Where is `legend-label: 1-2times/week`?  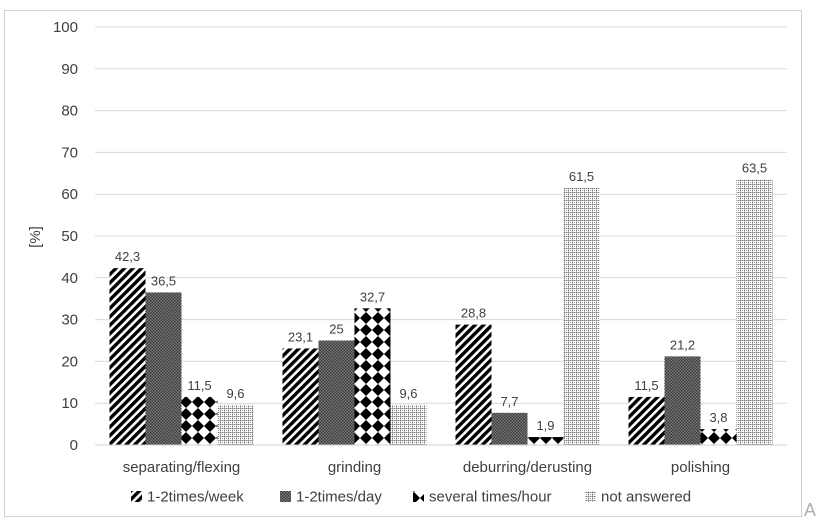 legend-label: 1-2times/week is located at coordinates (195, 497).